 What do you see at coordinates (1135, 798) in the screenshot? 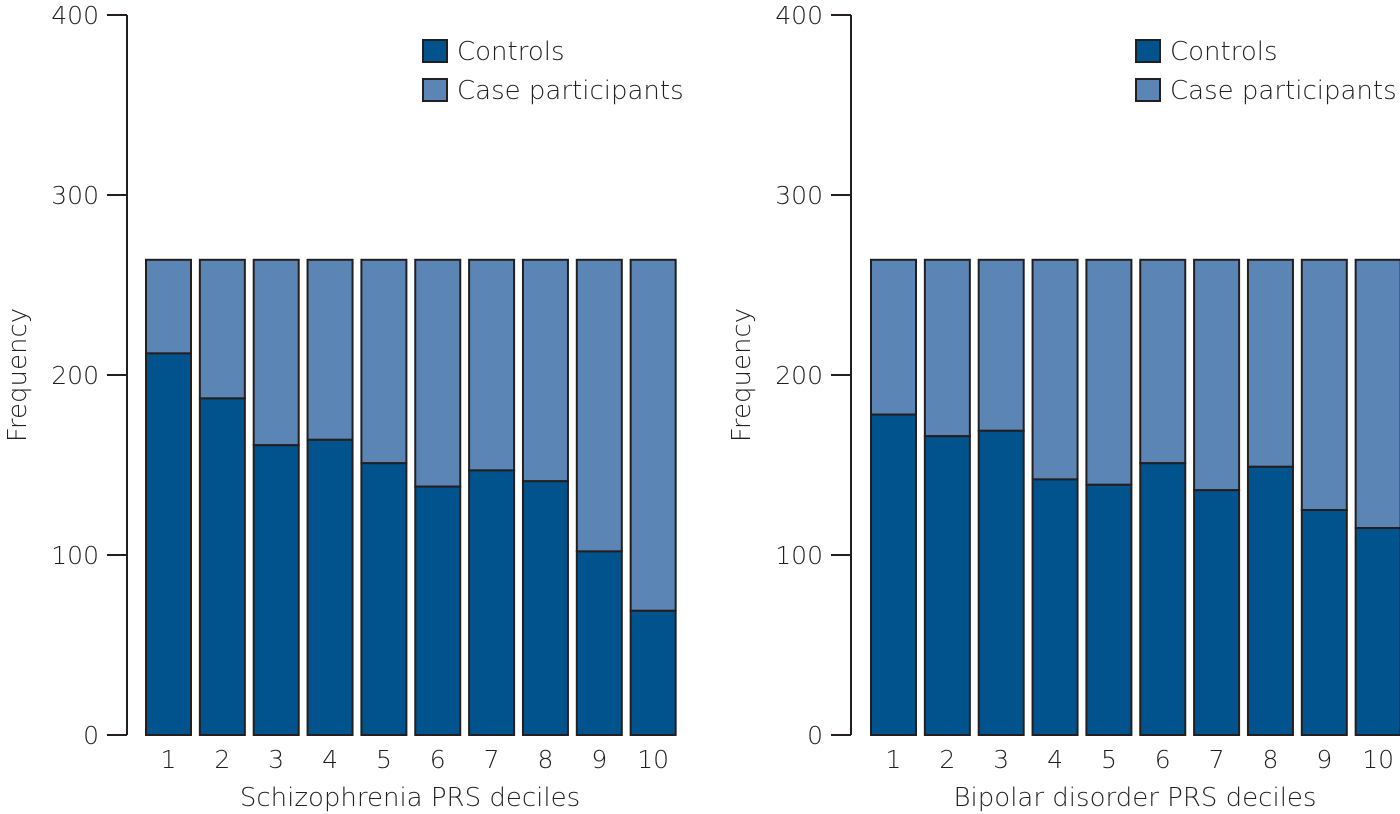
I see `x-axis-title: Bipolar disorder PRS deciles` at bounding box center [1135, 798].